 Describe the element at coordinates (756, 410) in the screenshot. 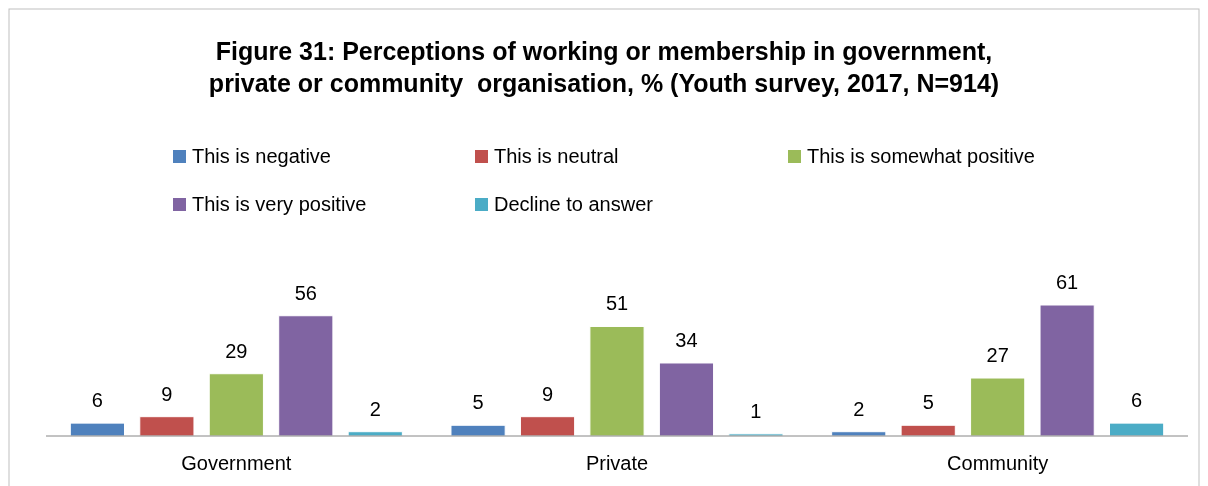

I see `data-label: 1` at that location.